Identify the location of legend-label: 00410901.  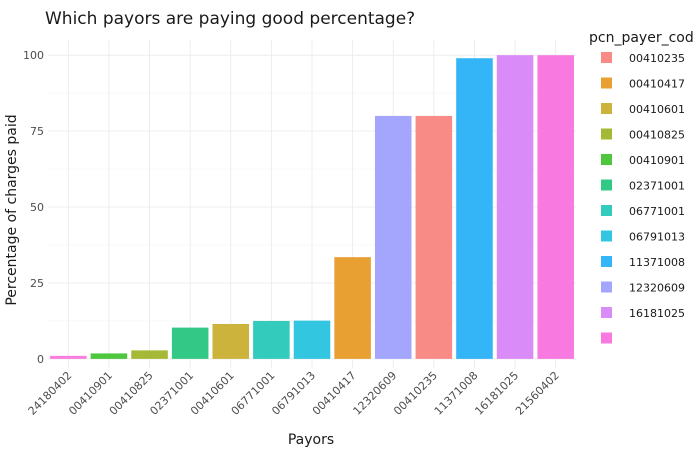
(657, 160).